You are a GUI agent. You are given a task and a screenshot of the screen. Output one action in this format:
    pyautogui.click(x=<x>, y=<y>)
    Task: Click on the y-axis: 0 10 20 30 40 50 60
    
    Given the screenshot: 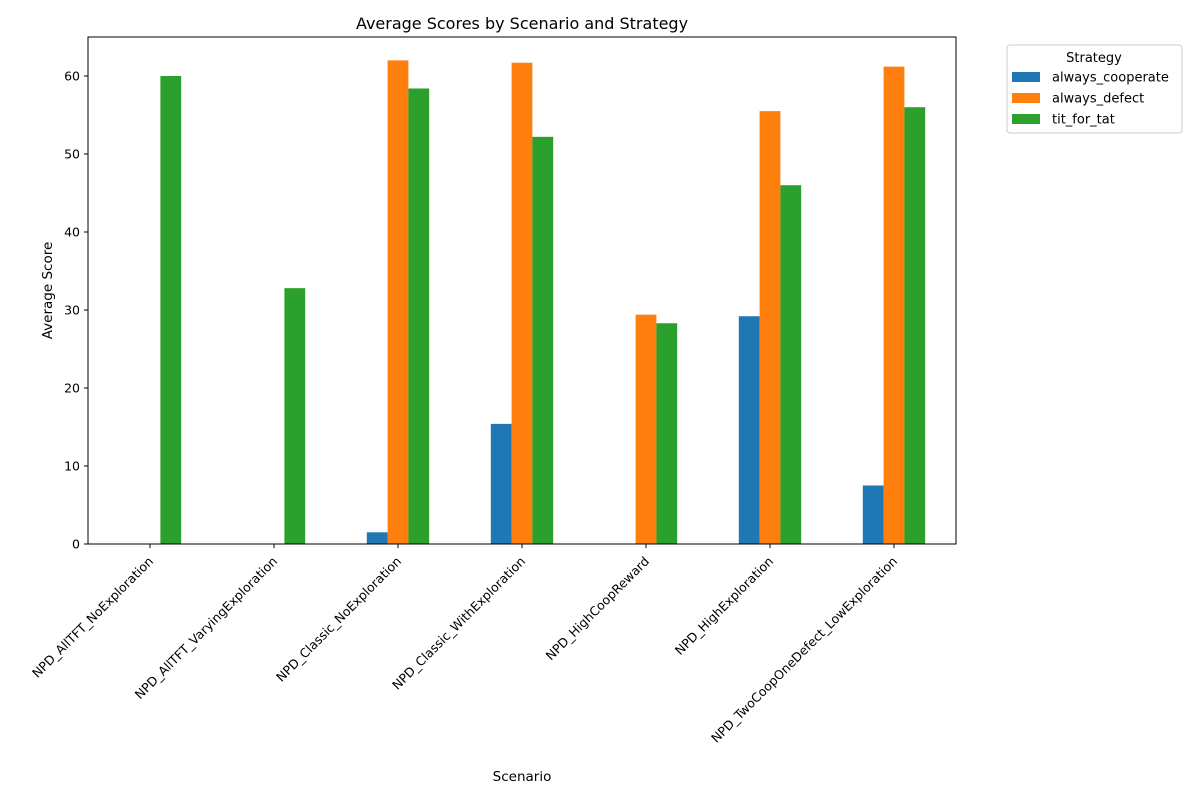 What is the action you would take?
    pyautogui.click(x=76, y=310)
    